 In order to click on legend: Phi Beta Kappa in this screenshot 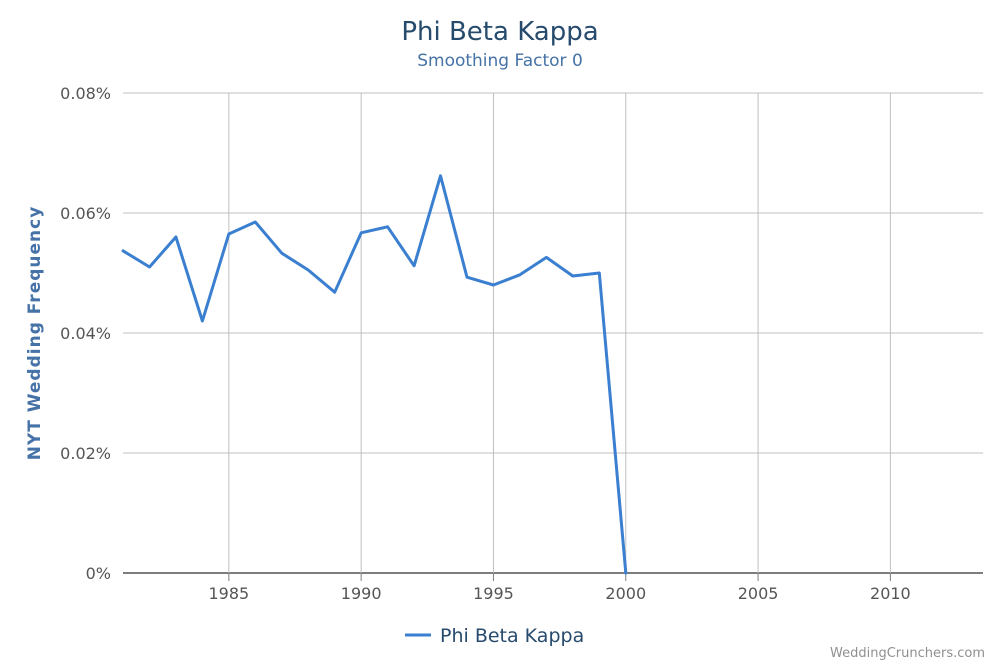, I will do `click(494, 636)`.